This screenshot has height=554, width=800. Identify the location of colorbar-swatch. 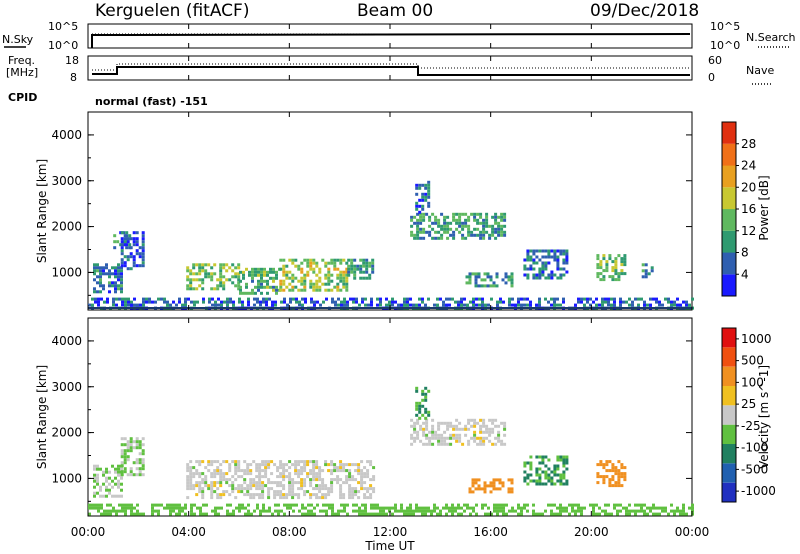
(729, 454).